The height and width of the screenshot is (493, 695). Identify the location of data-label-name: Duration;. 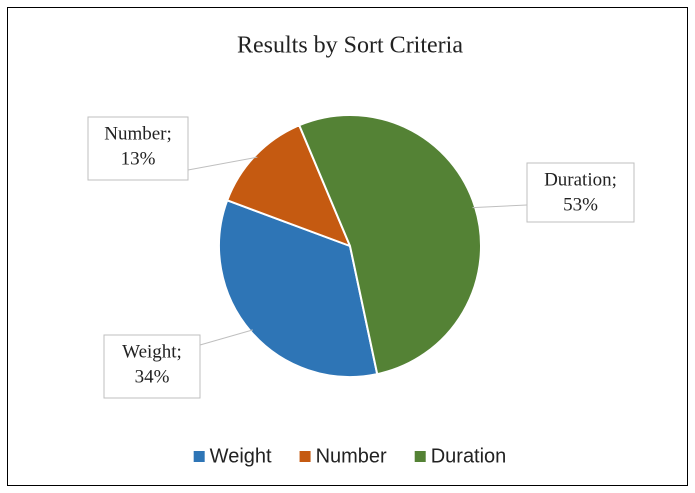
(580, 179).